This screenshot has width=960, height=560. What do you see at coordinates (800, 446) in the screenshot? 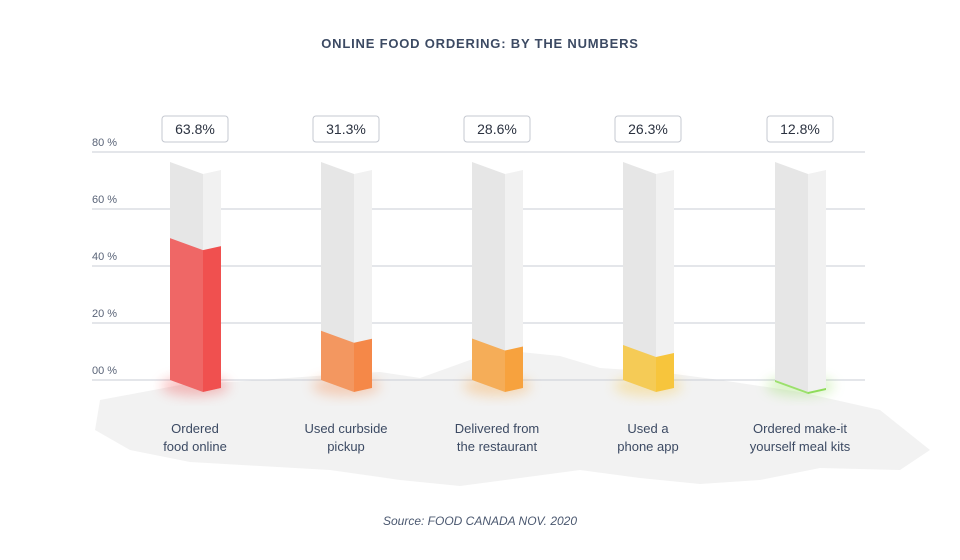
I see `category-label: yourself meal kits` at bounding box center [800, 446].